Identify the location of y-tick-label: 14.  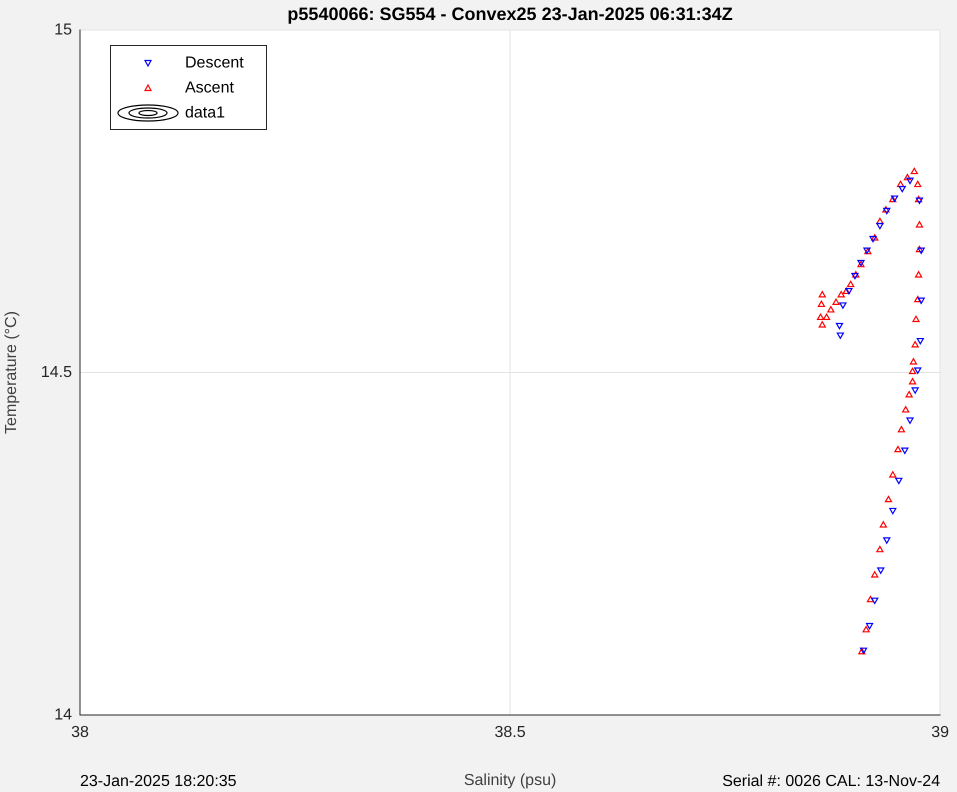
(63, 715).